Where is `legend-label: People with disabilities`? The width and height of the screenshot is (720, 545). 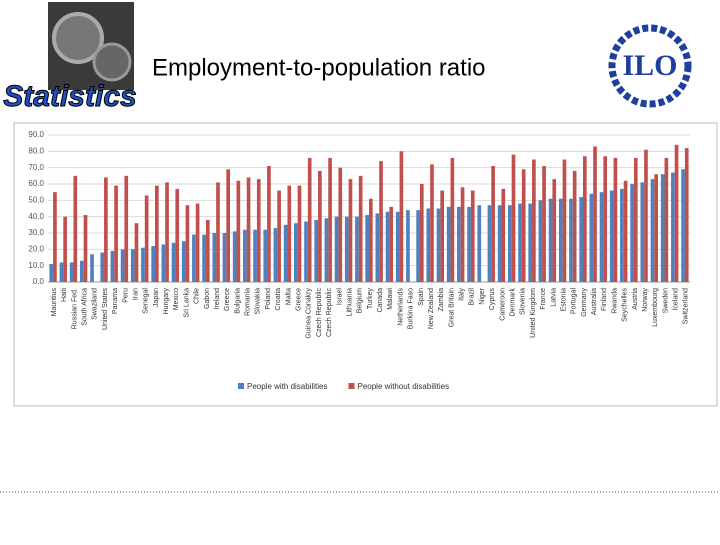
legend-label: People with disabilities is located at coordinates (287, 386).